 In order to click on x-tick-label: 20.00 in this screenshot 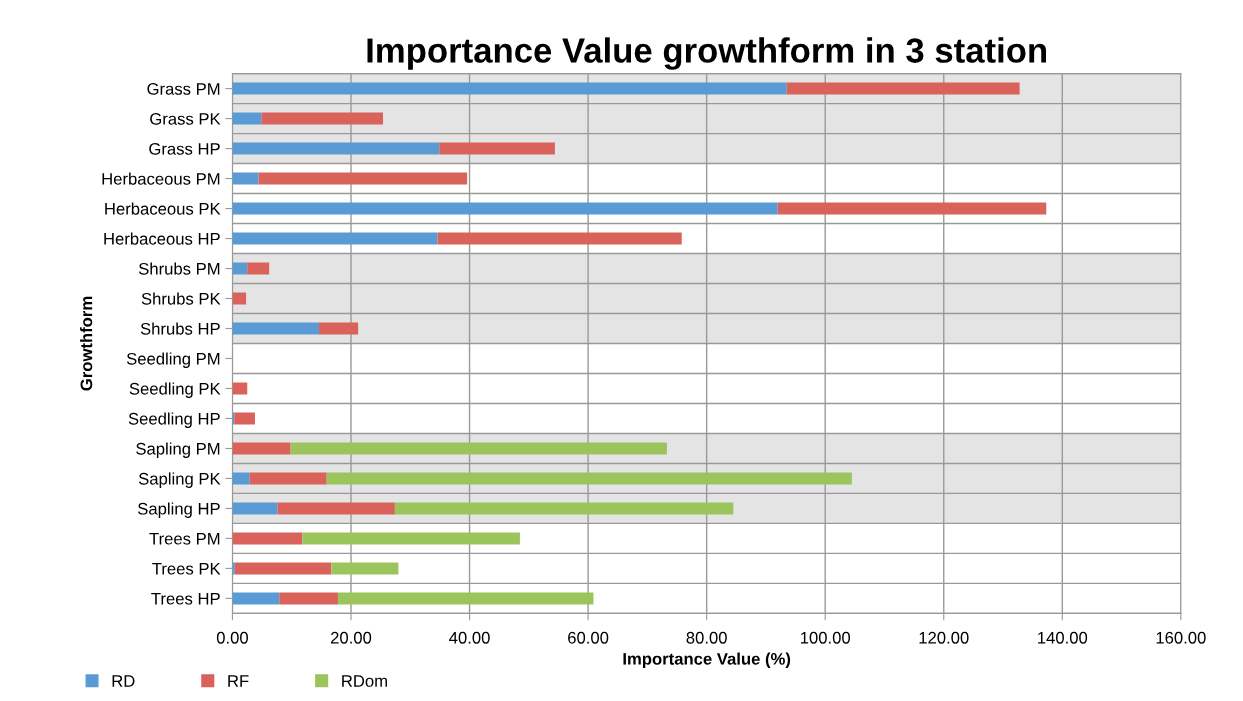, I will do `click(351, 637)`.